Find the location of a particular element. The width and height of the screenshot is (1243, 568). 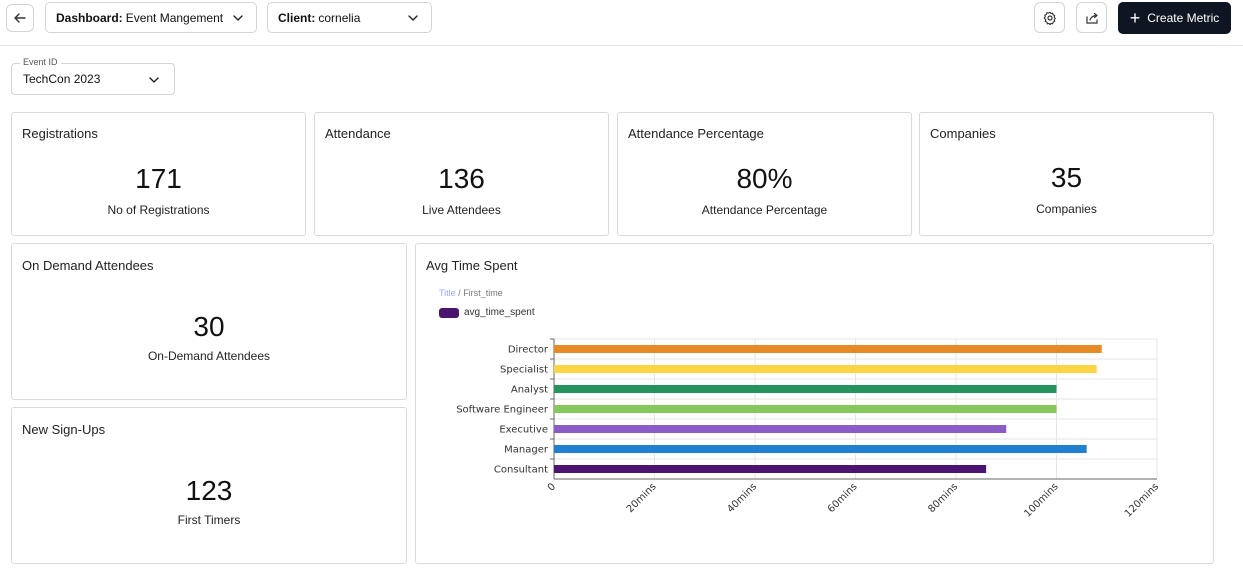

share-icon is located at coordinates (1091, 18).